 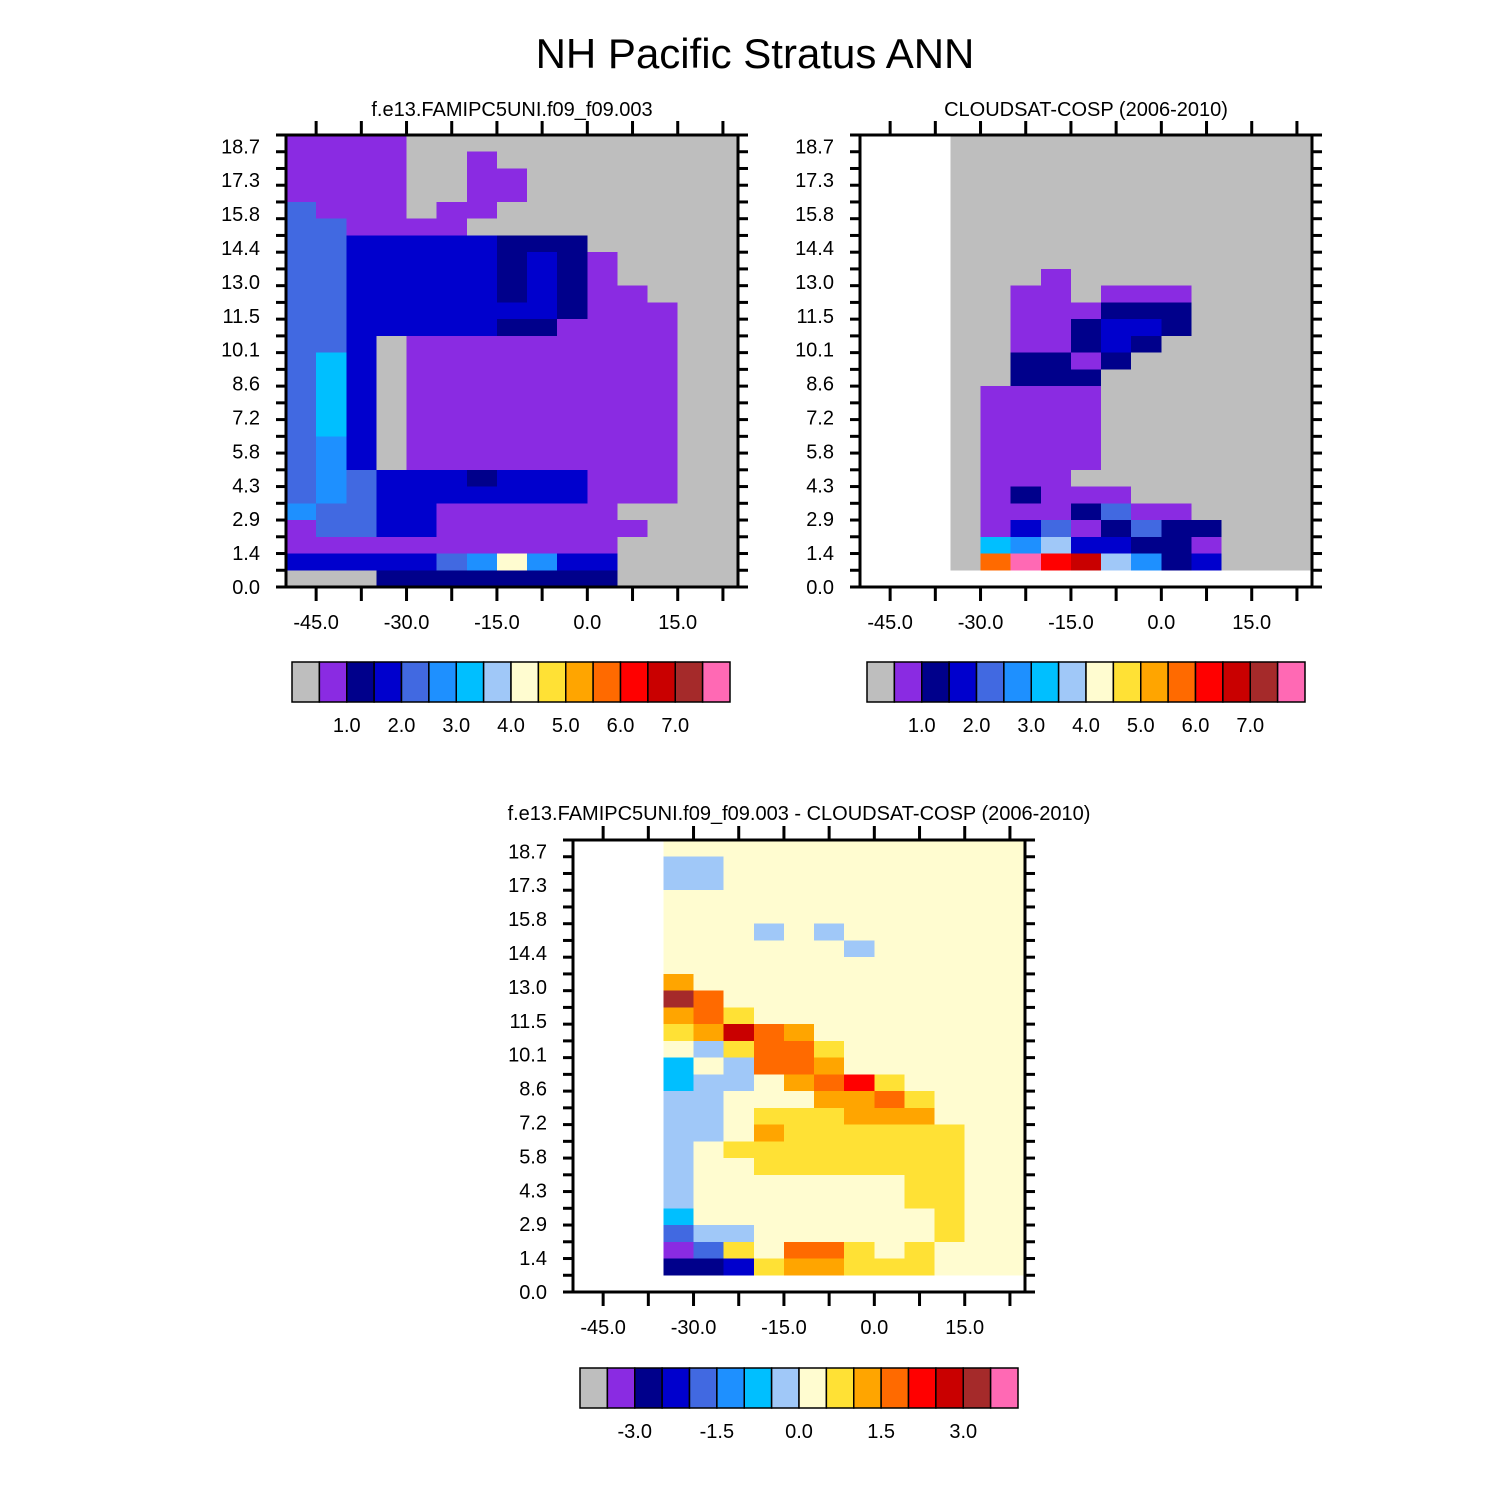 What do you see at coordinates (347, 726) in the screenshot?
I see `colorbar-label: 1.0` at bounding box center [347, 726].